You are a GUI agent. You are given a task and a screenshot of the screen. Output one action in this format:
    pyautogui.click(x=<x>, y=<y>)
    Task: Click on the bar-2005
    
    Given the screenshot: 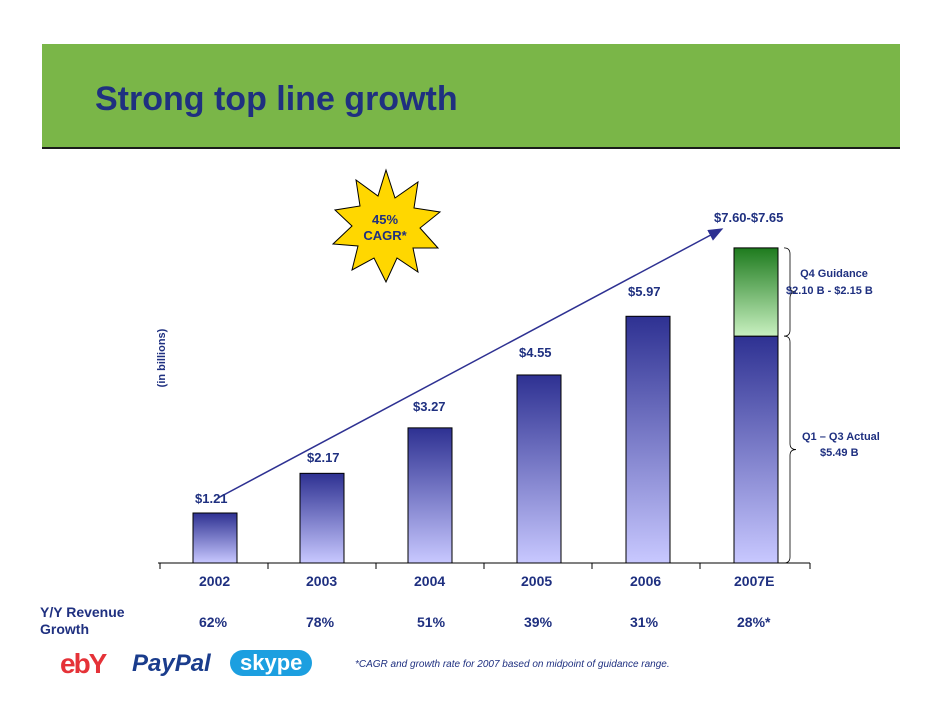 What is the action you would take?
    pyautogui.click(x=539, y=469)
    